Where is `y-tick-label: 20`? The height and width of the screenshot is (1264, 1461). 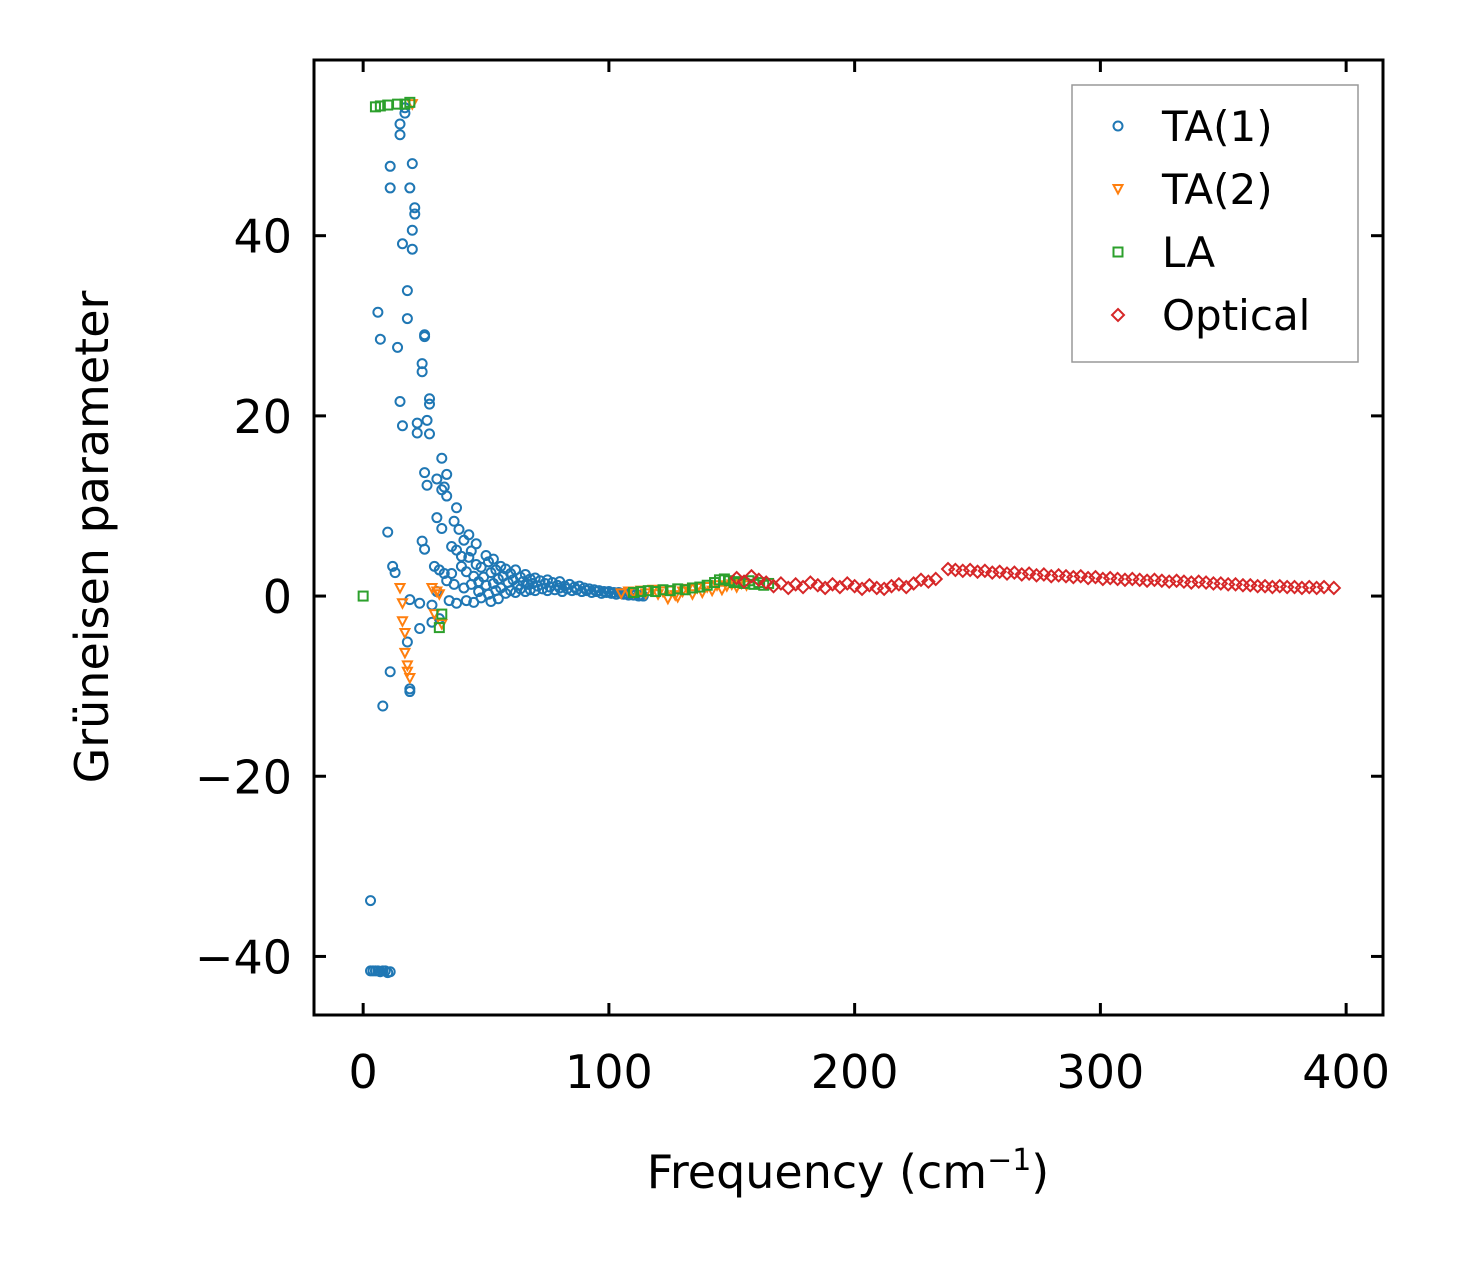
y-tick-label: 20 is located at coordinates (262, 417).